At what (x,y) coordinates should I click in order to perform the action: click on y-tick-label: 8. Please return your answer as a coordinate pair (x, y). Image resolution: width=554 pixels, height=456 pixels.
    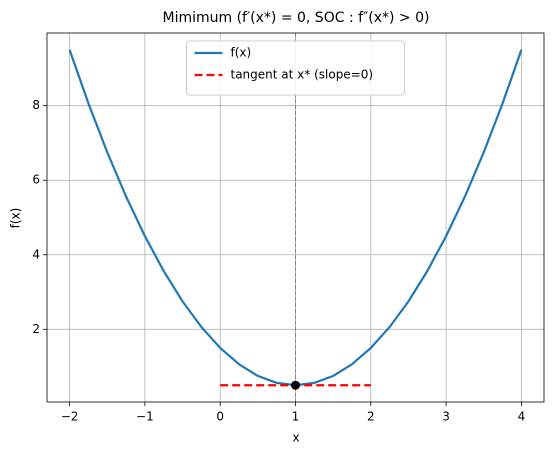
    Looking at the image, I should click on (36, 105).